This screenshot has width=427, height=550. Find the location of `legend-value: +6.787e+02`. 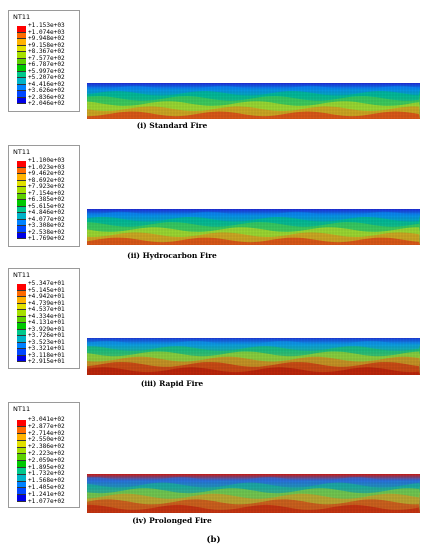

legend-value: +6.787e+02 is located at coordinates (46, 64).